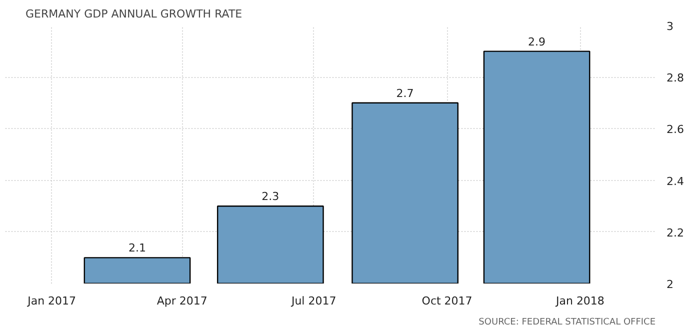 This screenshot has width=686, height=332. I want to click on data-label: 2.3, so click(271, 197).